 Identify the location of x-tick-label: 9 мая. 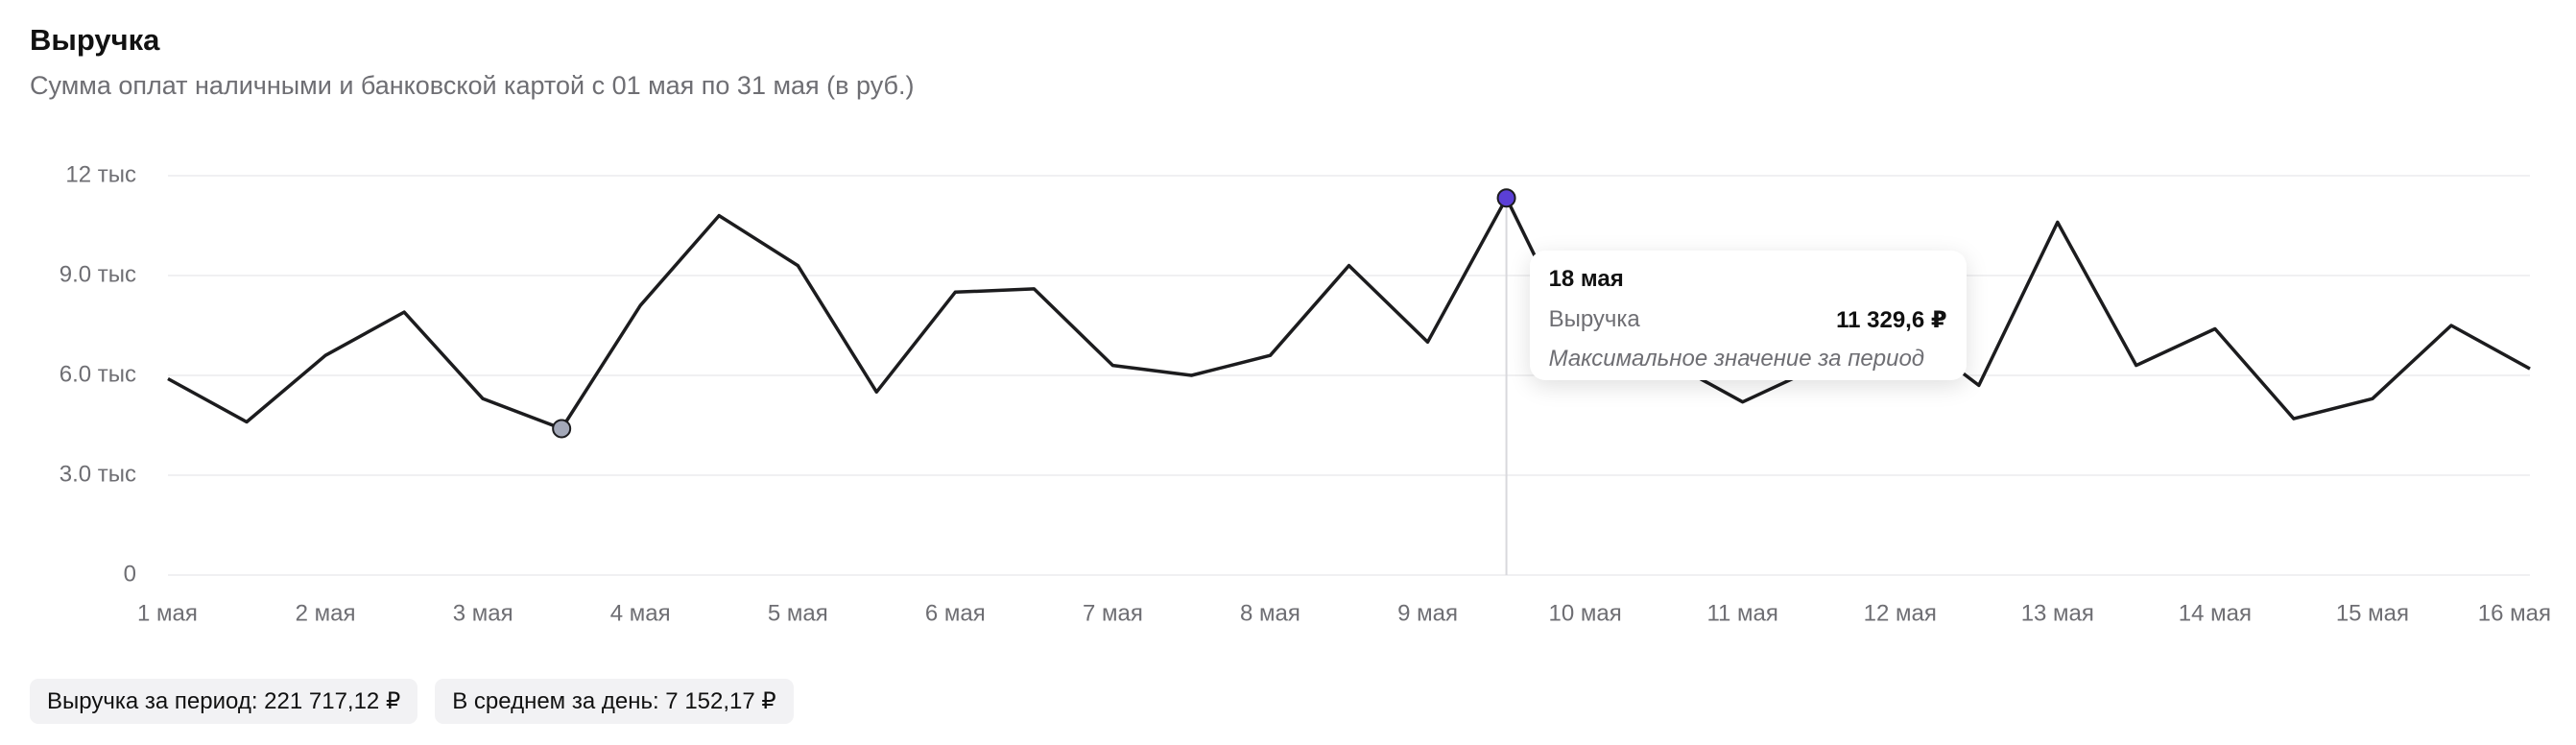
(1427, 613).